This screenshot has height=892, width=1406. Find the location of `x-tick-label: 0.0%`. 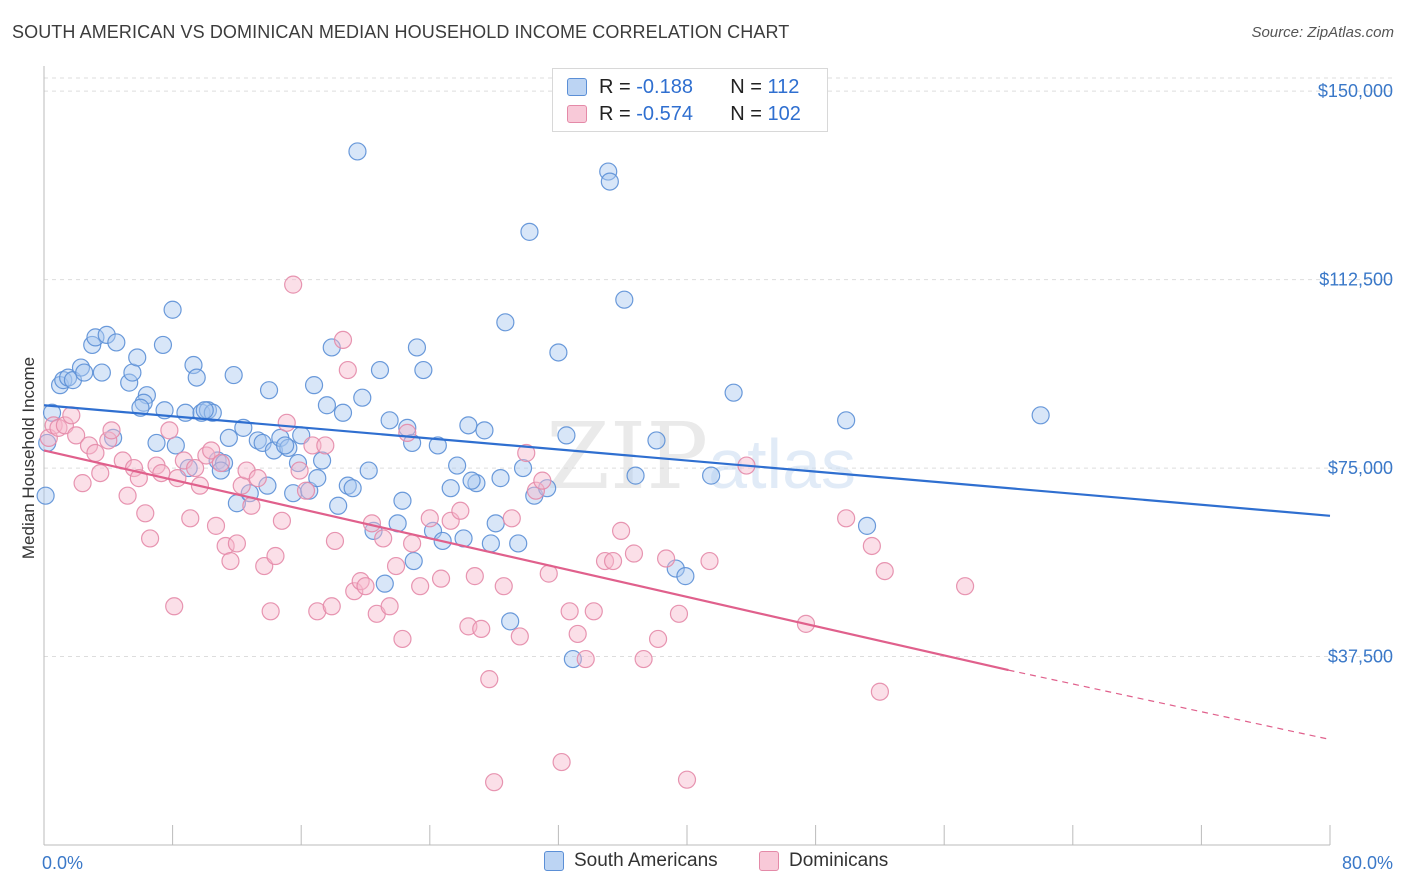

x-tick-label: 0.0% is located at coordinates (62, 863).